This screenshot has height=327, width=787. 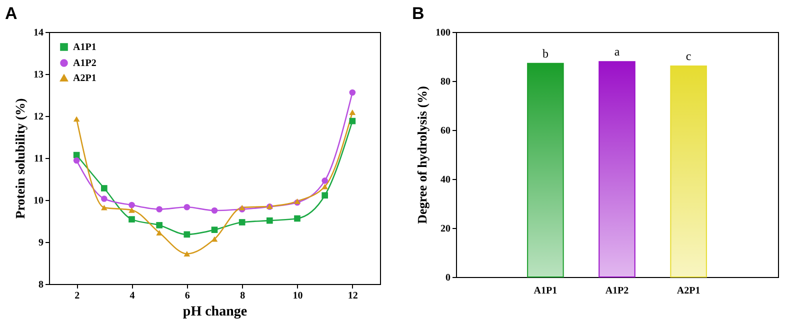 I want to click on legend-label: A2P1, so click(x=84, y=78).